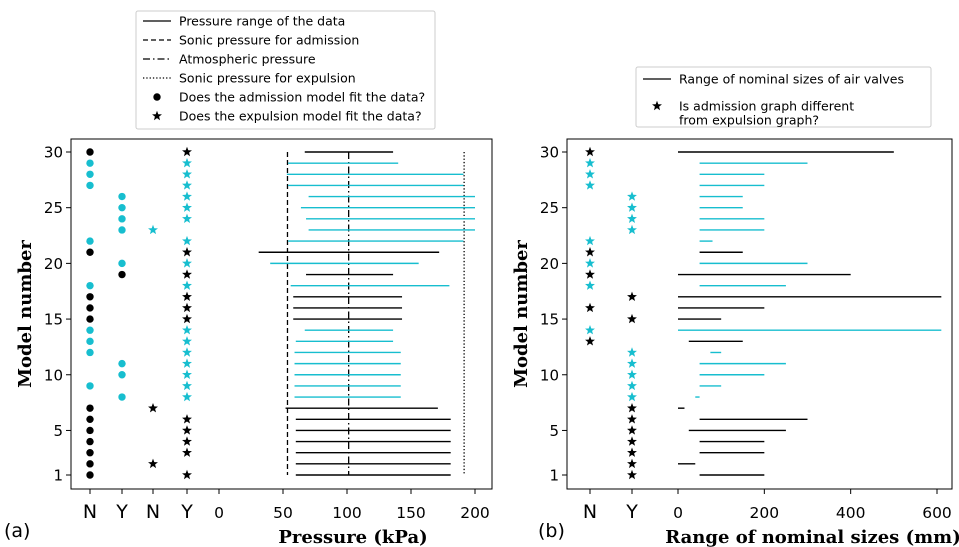 The image size is (959, 547). Describe the element at coordinates (300, 116) in the screenshot. I see `legend-label: Does the expulsion model fit the data?` at that location.